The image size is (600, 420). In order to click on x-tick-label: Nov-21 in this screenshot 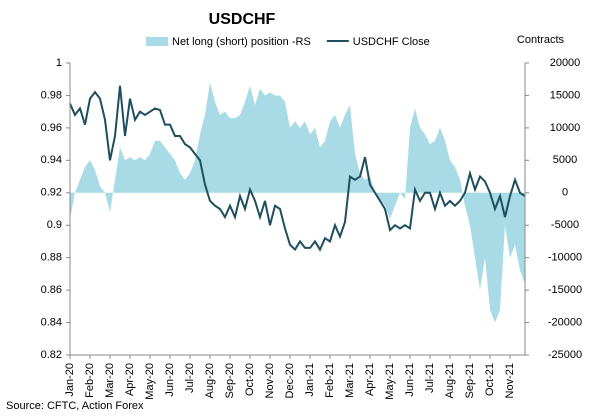, I will do `click(510, 380)`.